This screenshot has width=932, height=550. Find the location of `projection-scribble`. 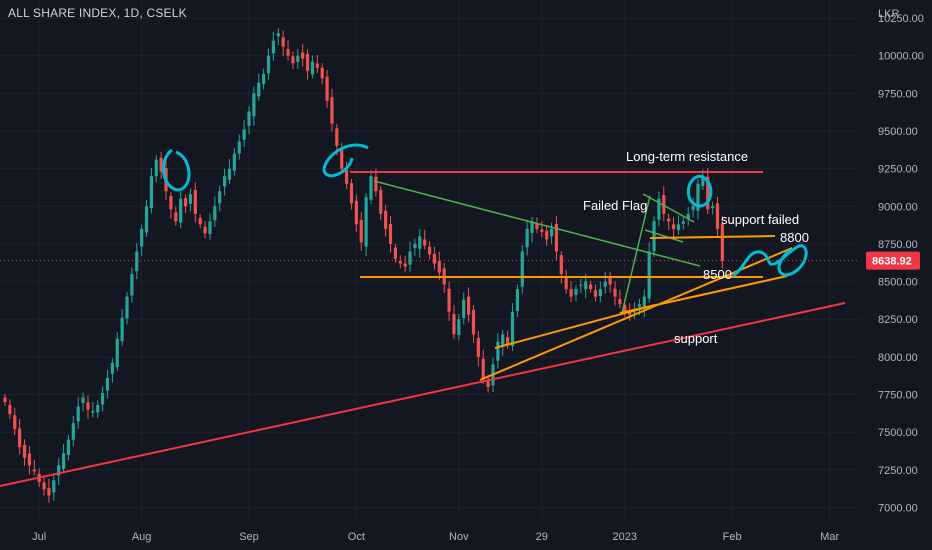

projection-scribble is located at coordinates (770, 261).